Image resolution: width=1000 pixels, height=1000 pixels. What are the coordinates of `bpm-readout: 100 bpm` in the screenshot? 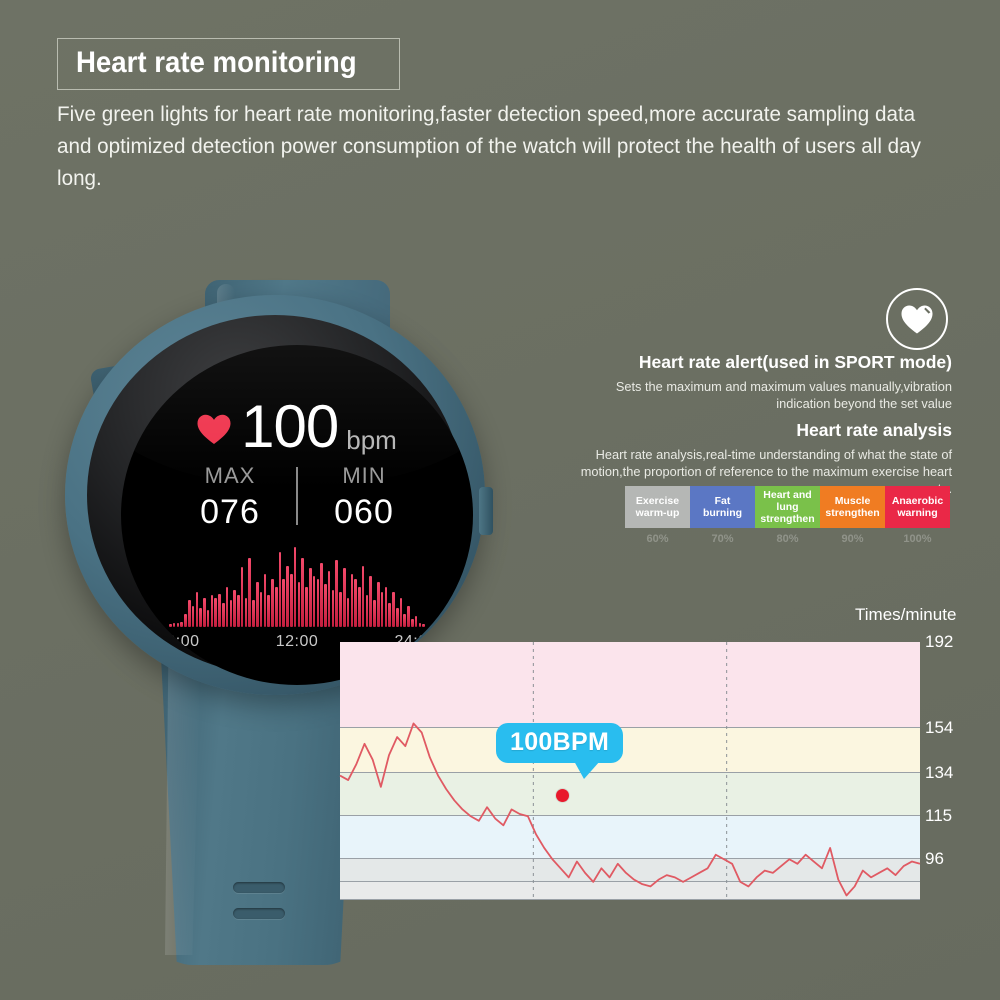 It's located at (297, 427).